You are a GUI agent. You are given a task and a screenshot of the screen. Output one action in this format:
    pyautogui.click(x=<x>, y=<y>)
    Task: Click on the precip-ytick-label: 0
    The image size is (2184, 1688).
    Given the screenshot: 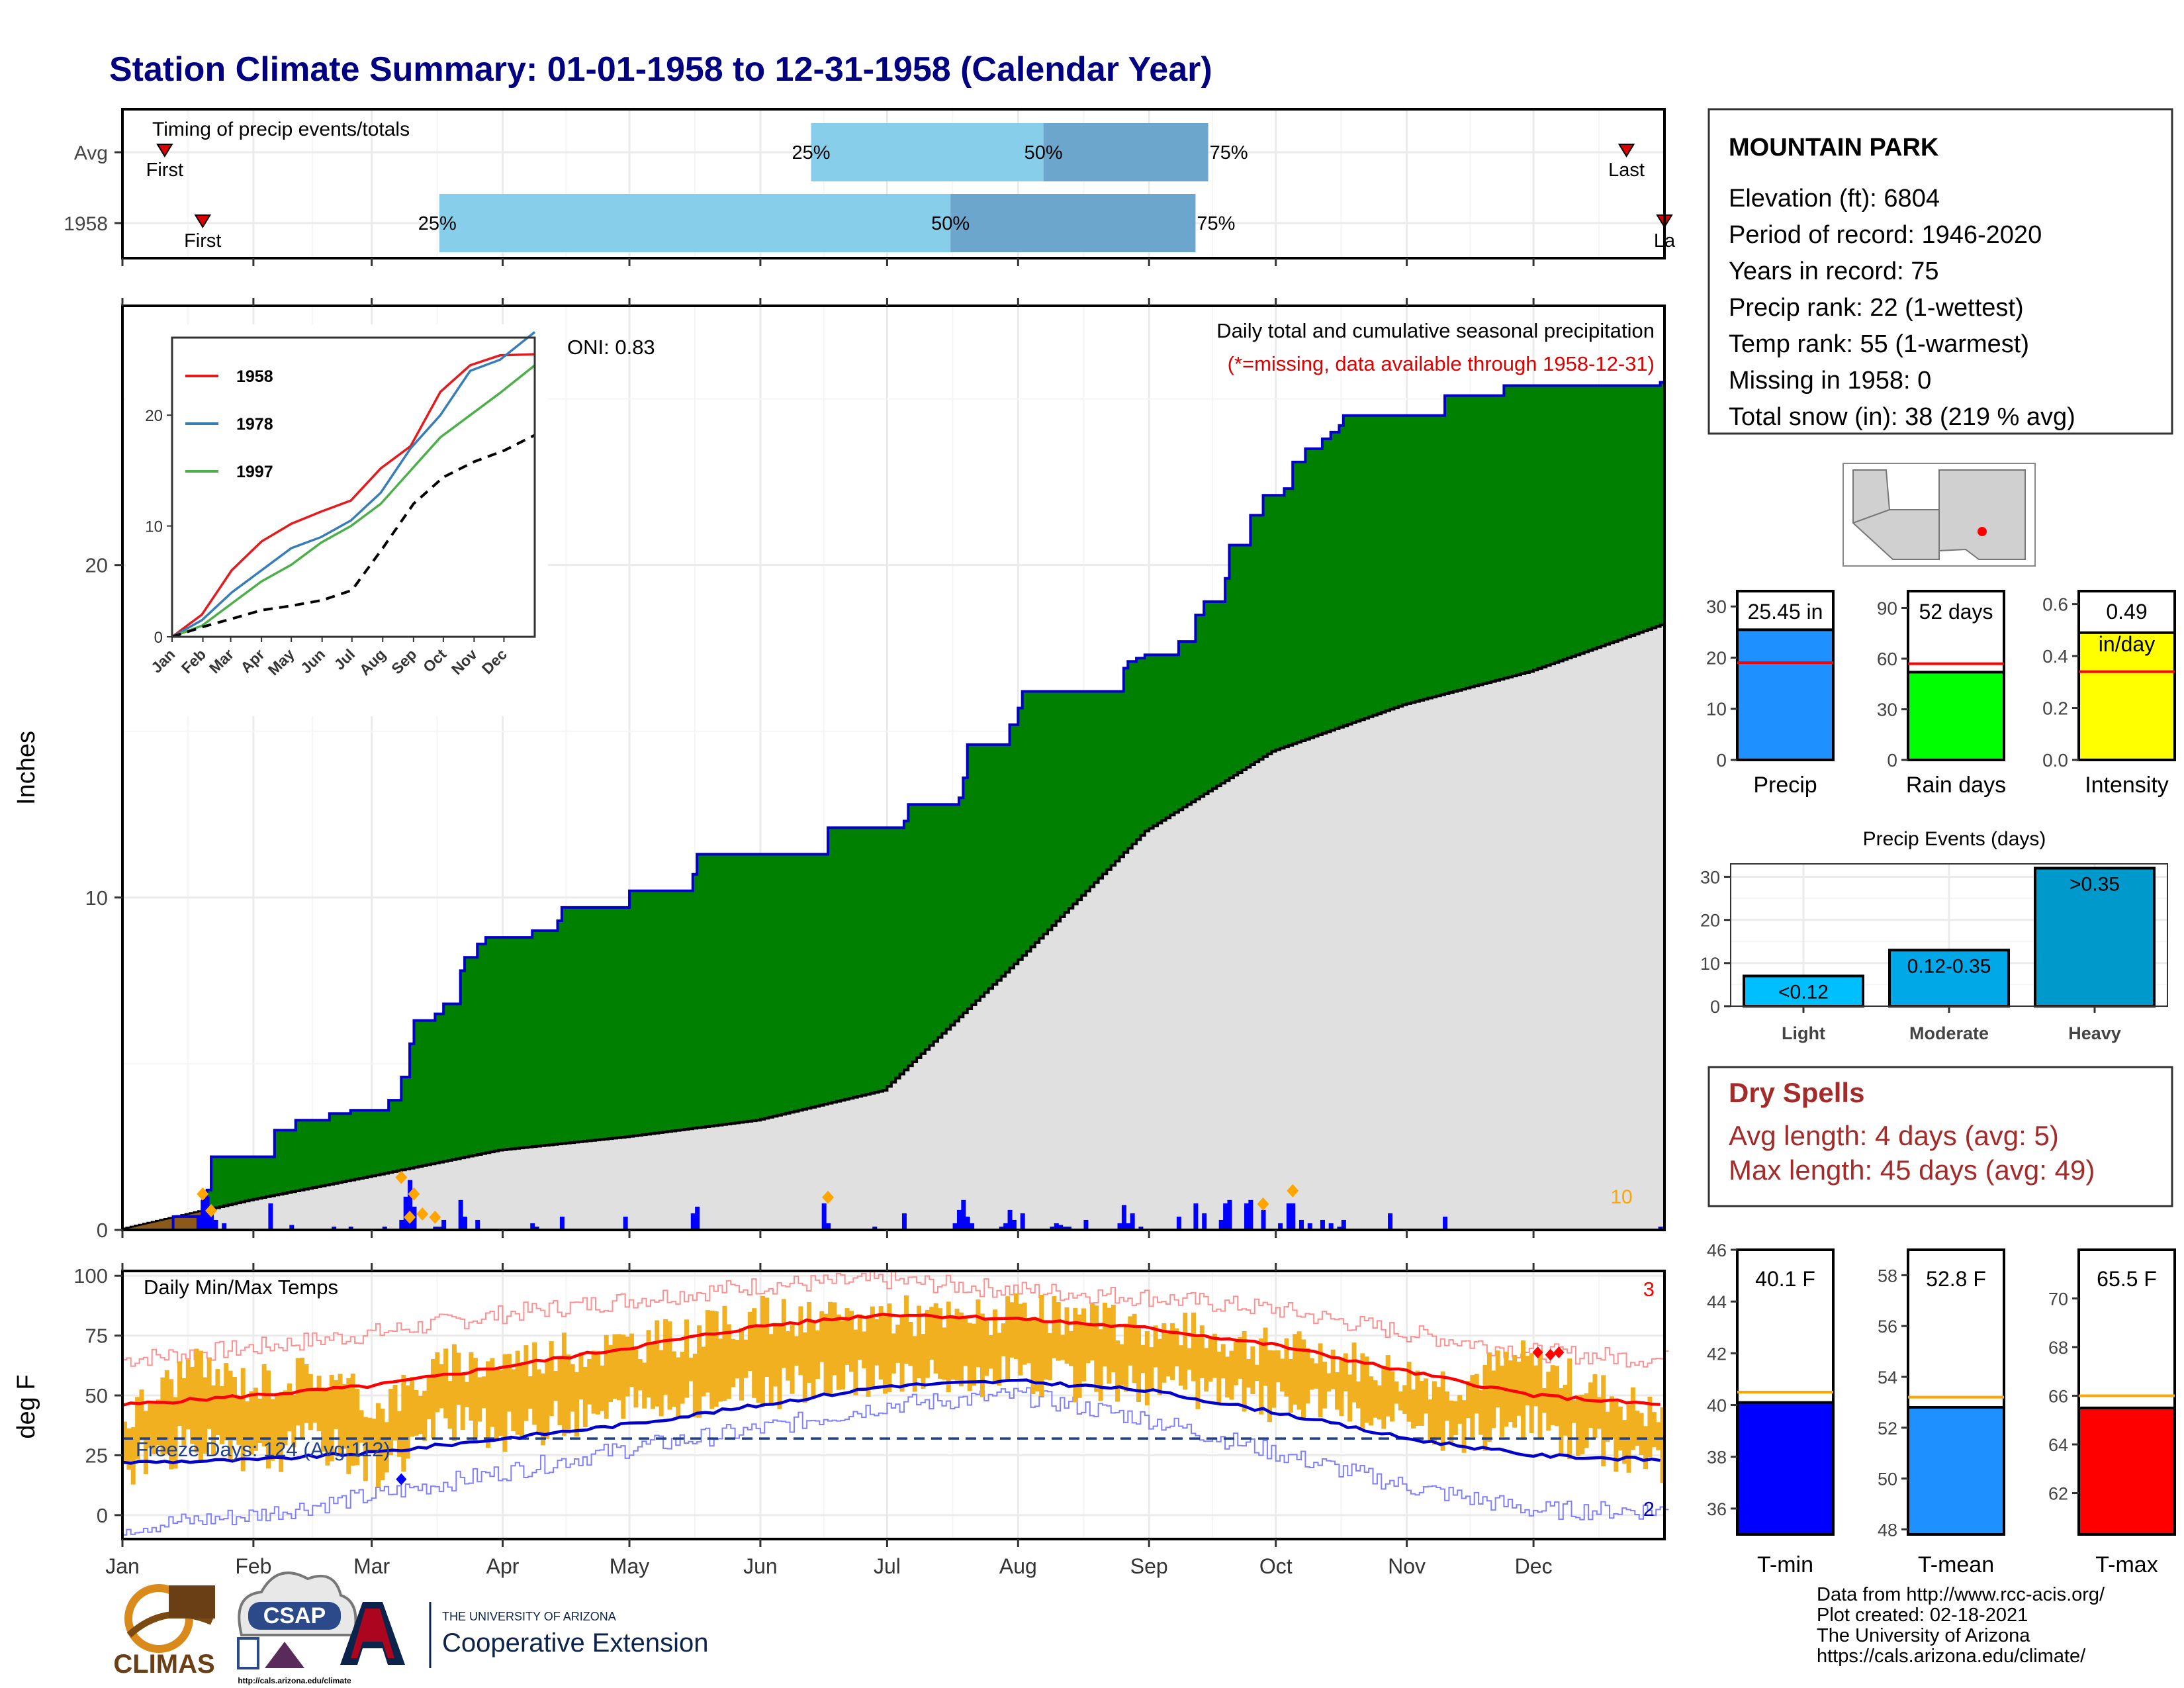 What is the action you would take?
    pyautogui.click(x=103, y=1230)
    